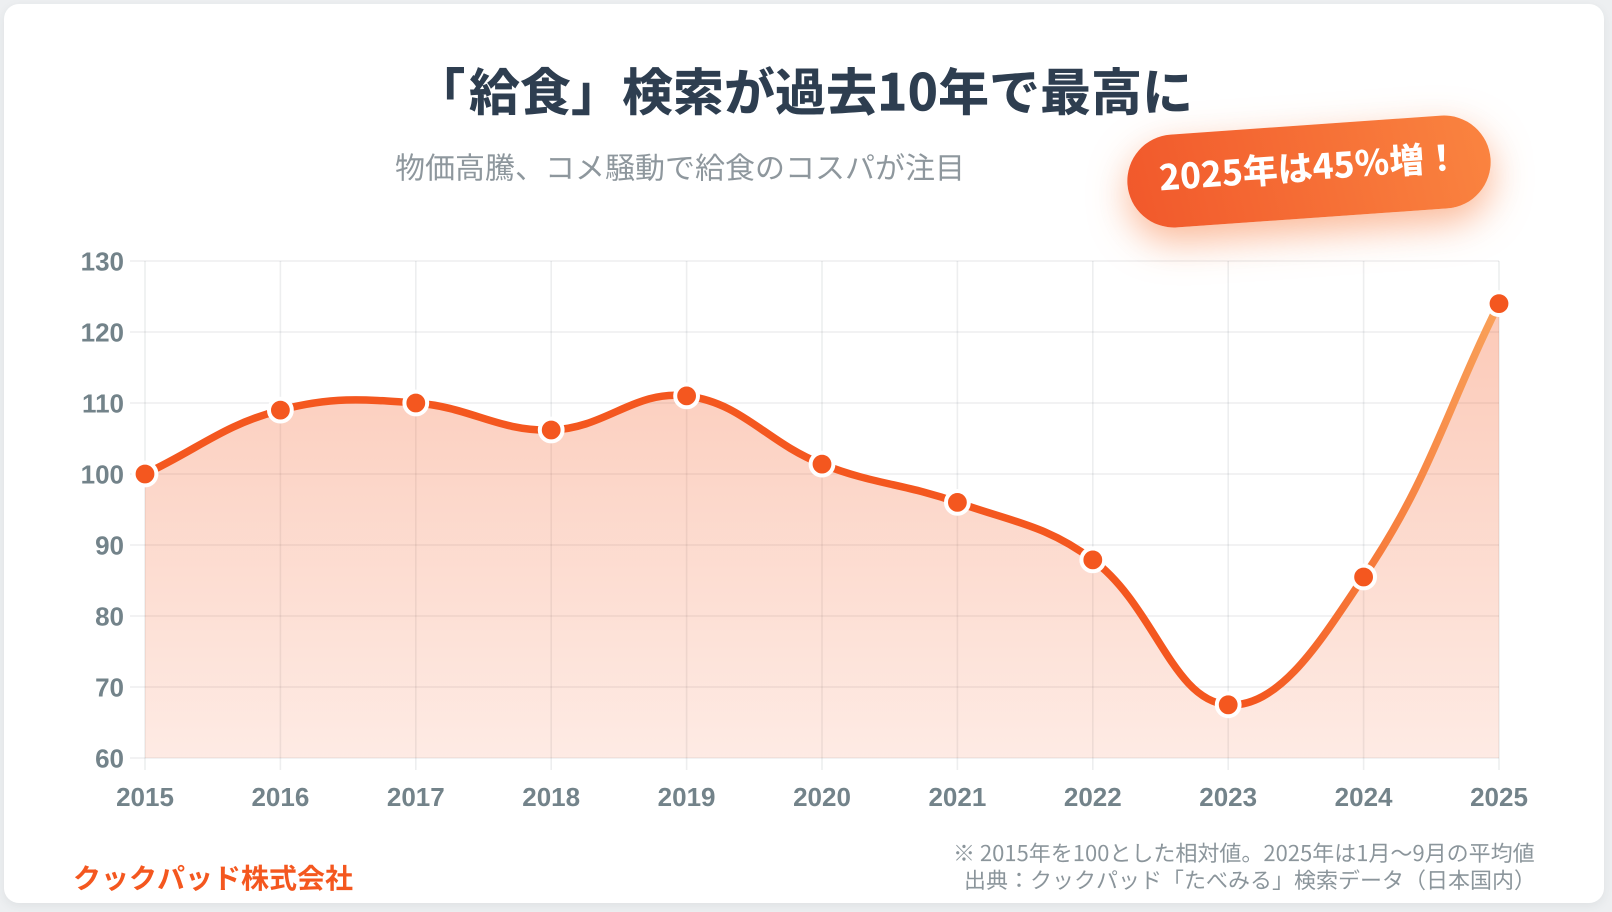 The height and width of the screenshot is (912, 1612). Describe the element at coordinates (102, 332) in the screenshot. I see `svg-text: 120` at that location.